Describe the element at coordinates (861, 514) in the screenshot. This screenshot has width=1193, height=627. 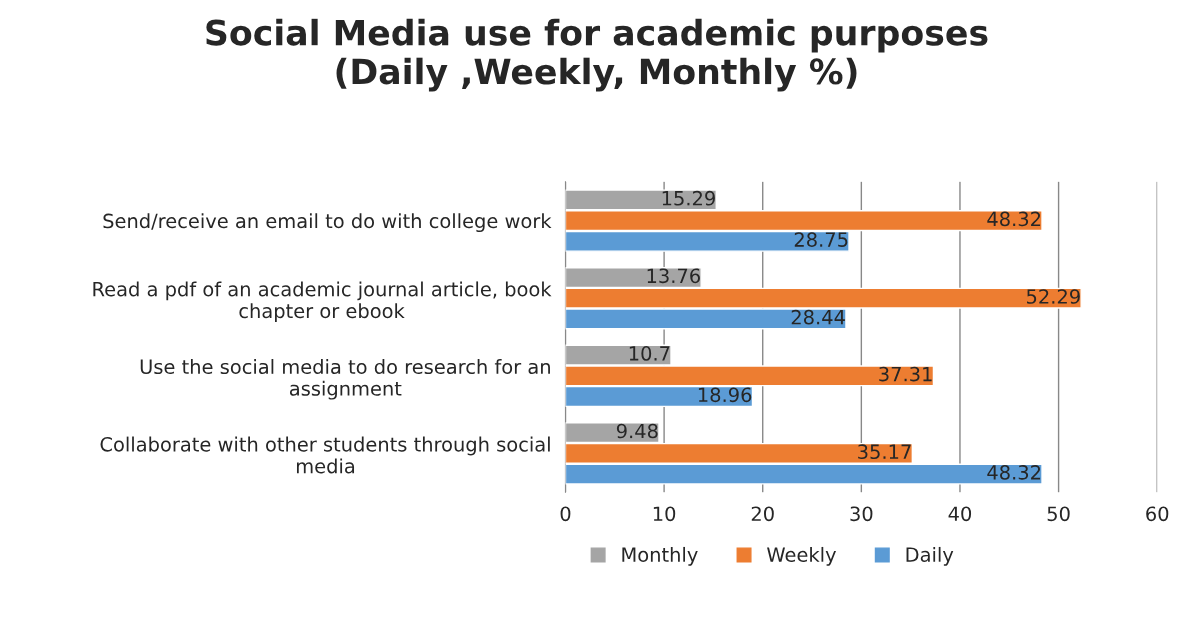
I see `x-tick-label: 30` at that location.